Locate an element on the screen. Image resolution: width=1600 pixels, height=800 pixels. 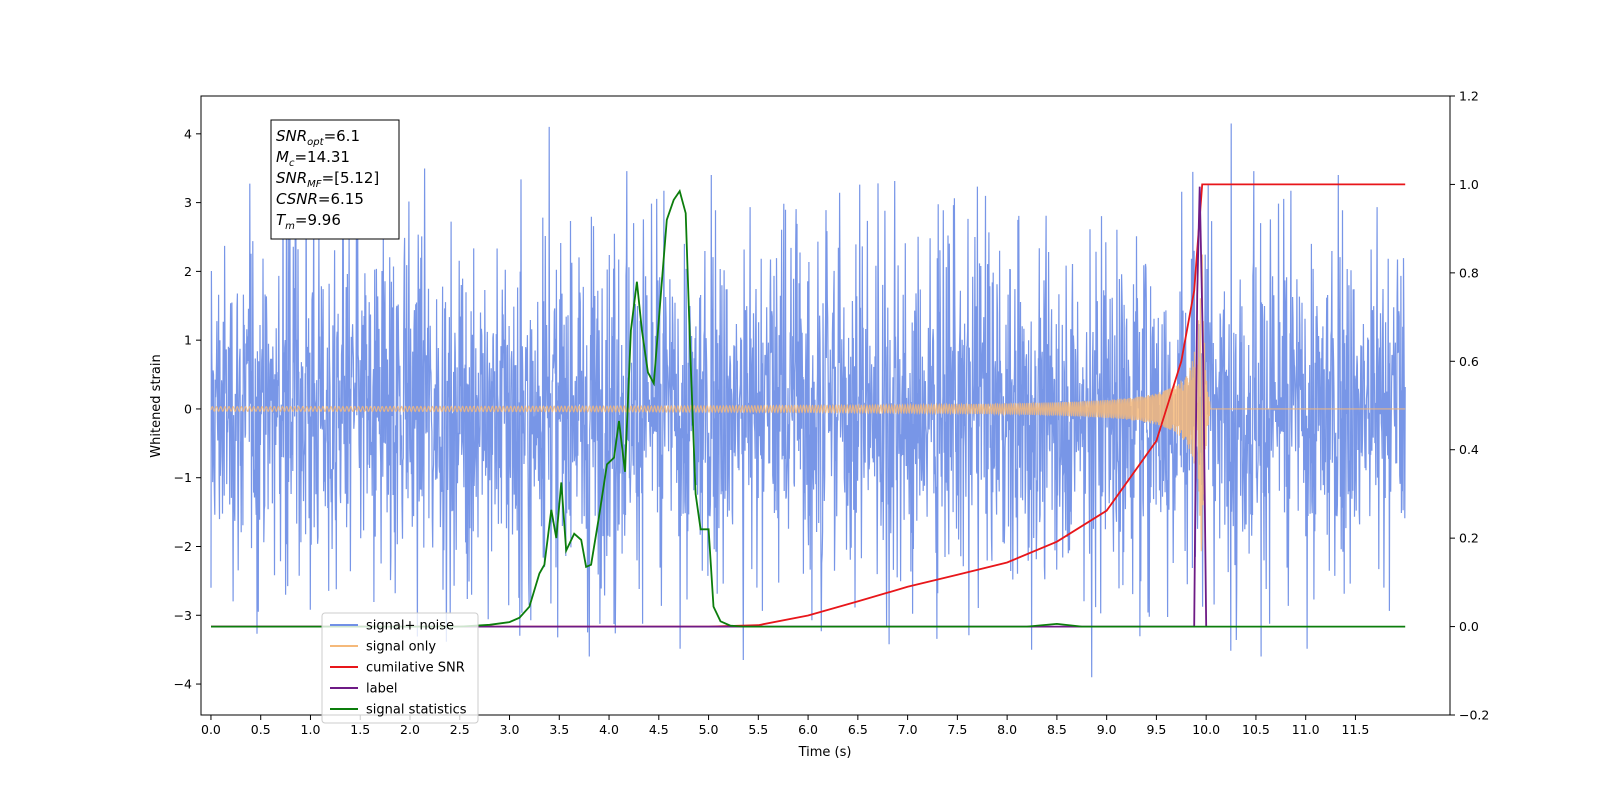
annotation-line: CSNR=6.15 is located at coordinates (320, 199).